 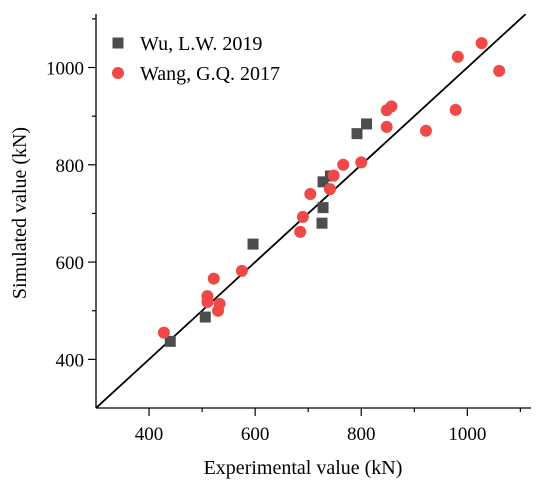 What do you see at coordinates (118, 43) in the screenshot?
I see `legend-marker-square` at bounding box center [118, 43].